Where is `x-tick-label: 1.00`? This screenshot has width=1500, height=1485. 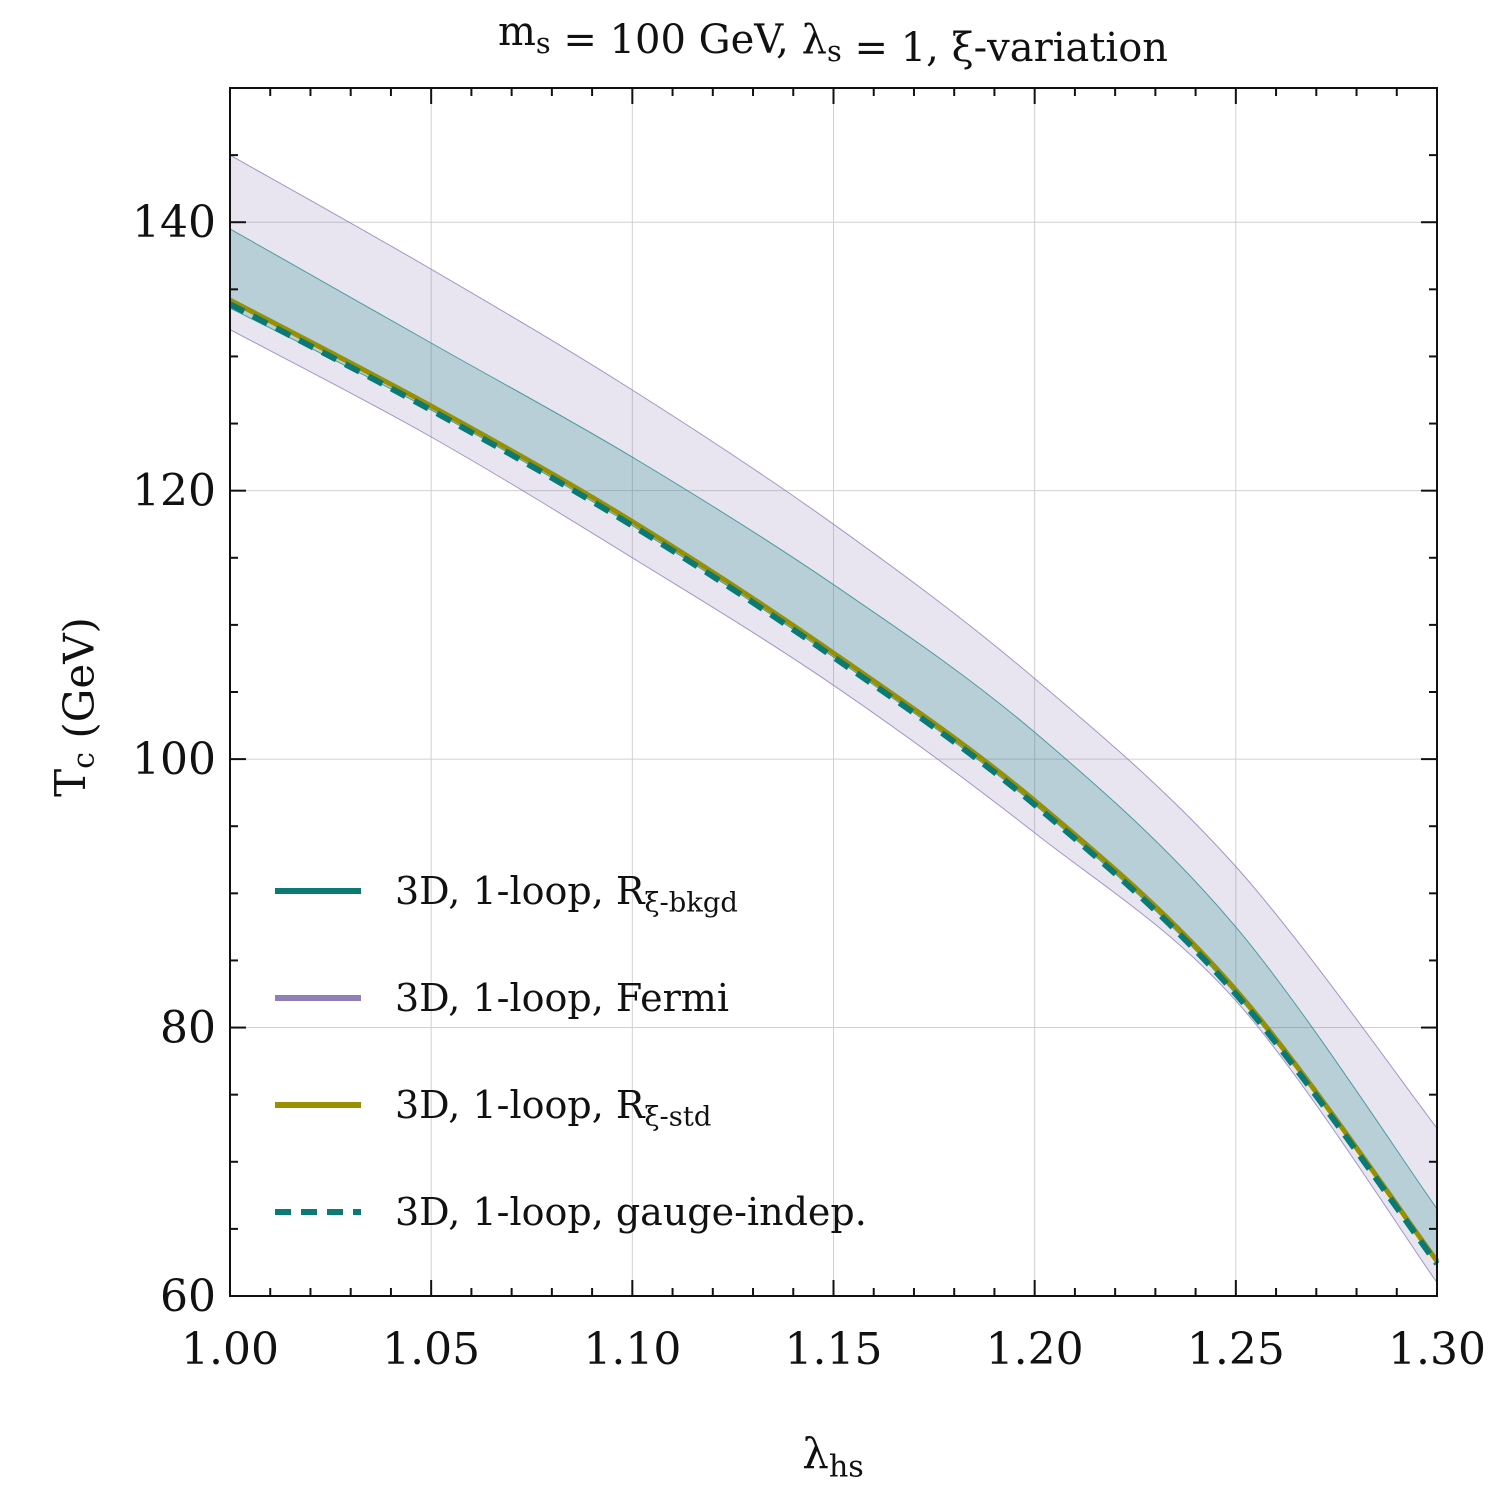
x-tick-label: 1.00 is located at coordinates (230, 1349).